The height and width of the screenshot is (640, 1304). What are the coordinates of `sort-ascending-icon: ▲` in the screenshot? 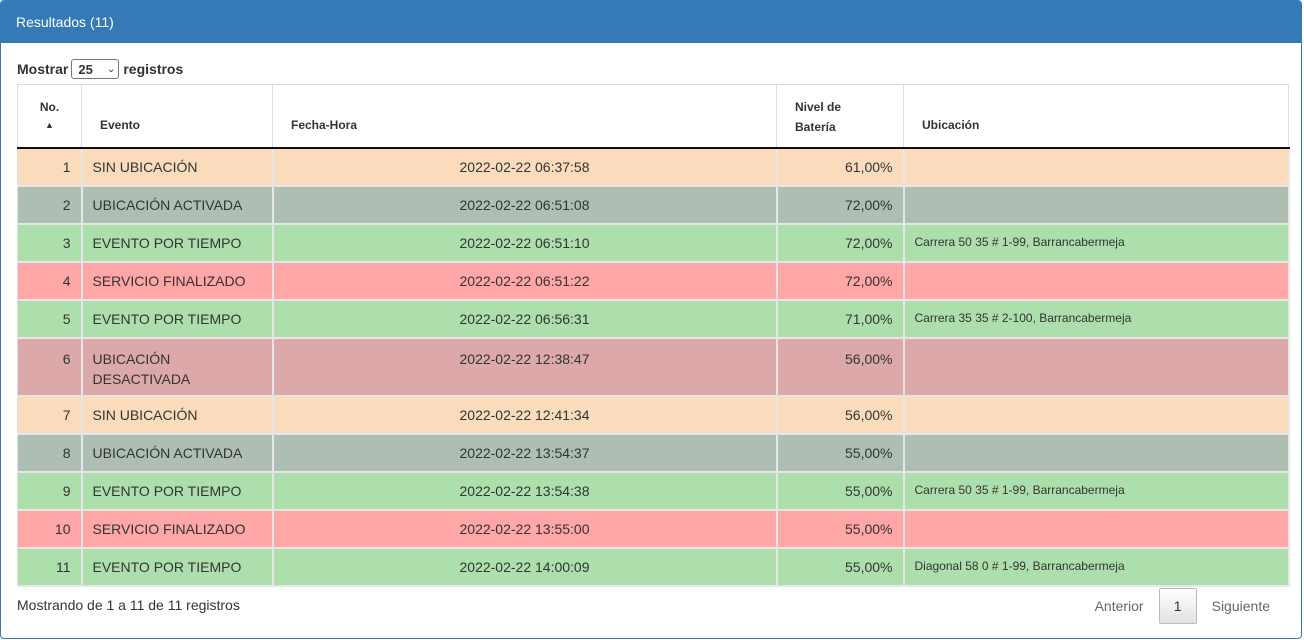 It's located at (49, 125).